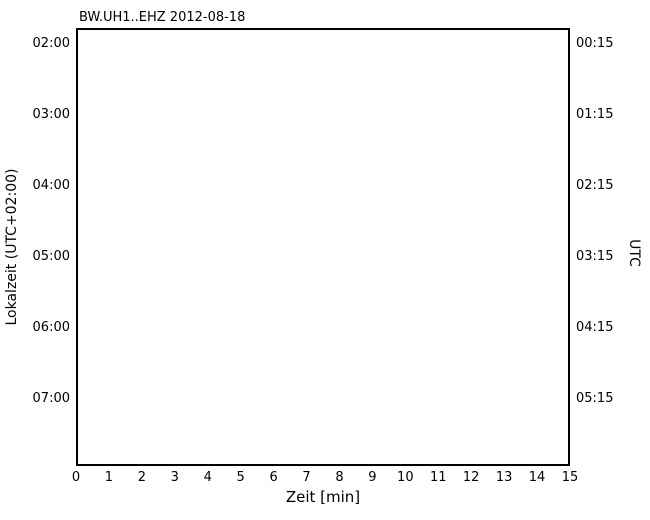 The width and height of the screenshot is (650, 520). I want to click on y-axis-label-local-time: Lokalzeit (UTC+02:00), so click(12, 247).